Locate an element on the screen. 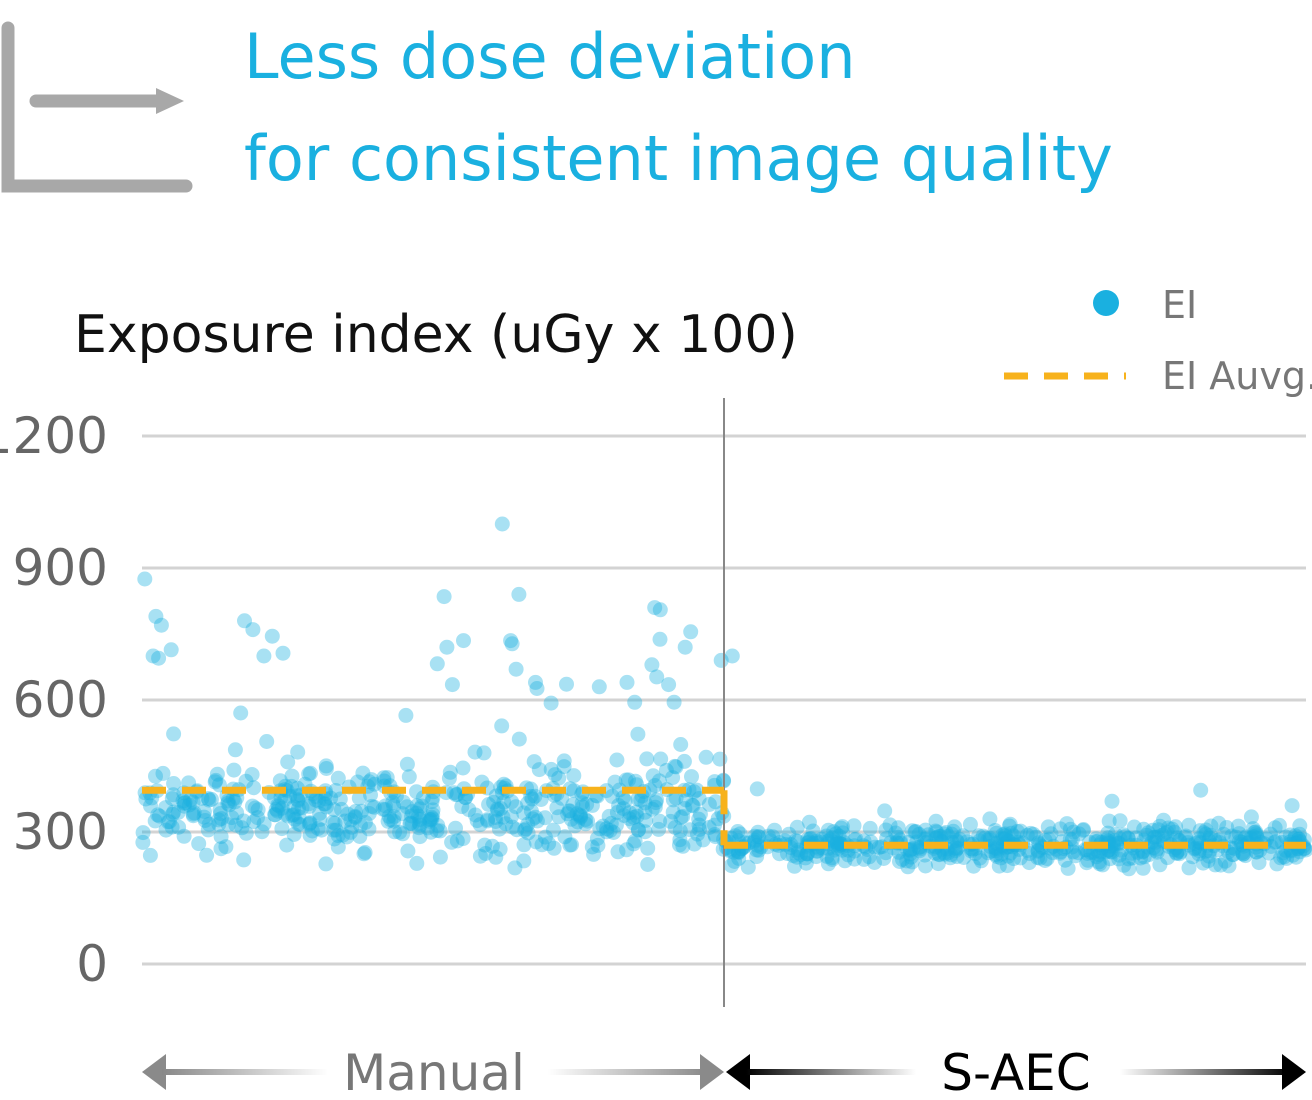 Image resolution: width=1312 pixels, height=1100 pixels. average-lines is located at coordinates (724, 817).